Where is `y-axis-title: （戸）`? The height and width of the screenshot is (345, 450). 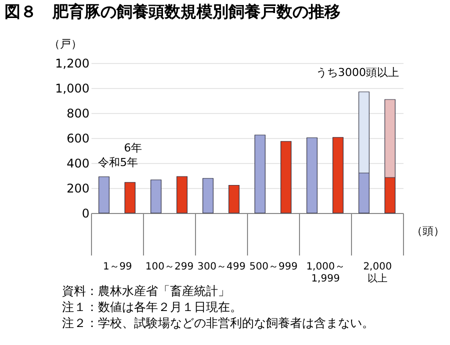
y-axis-title: （戸） is located at coordinates (65, 44).